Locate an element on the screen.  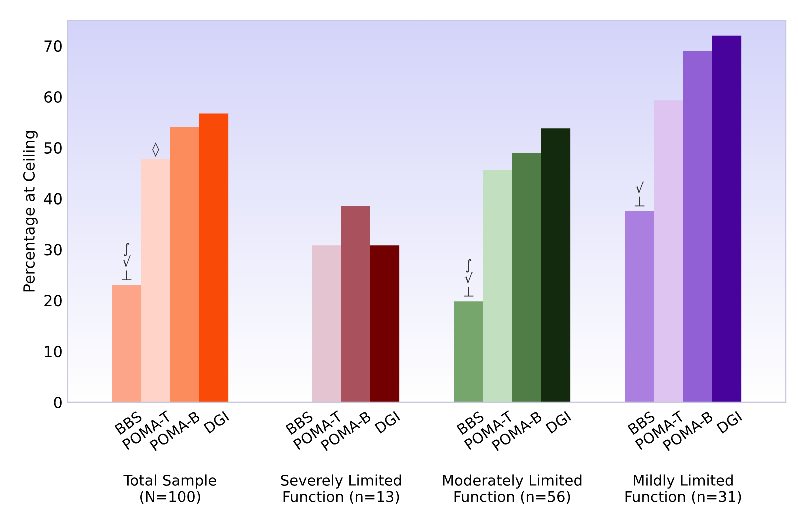
x-tick-label: Total Sample (N=100) is located at coordinates (170, 489).